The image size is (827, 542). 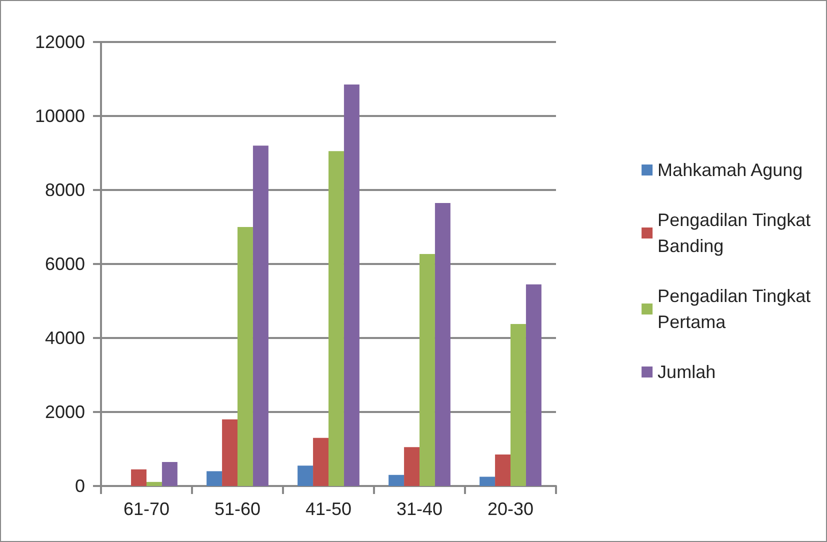 What do you see at coordinates (419, 509) in the screenshot?
I see `x-tick-label: 31-40` at bounding box center [419, 509].